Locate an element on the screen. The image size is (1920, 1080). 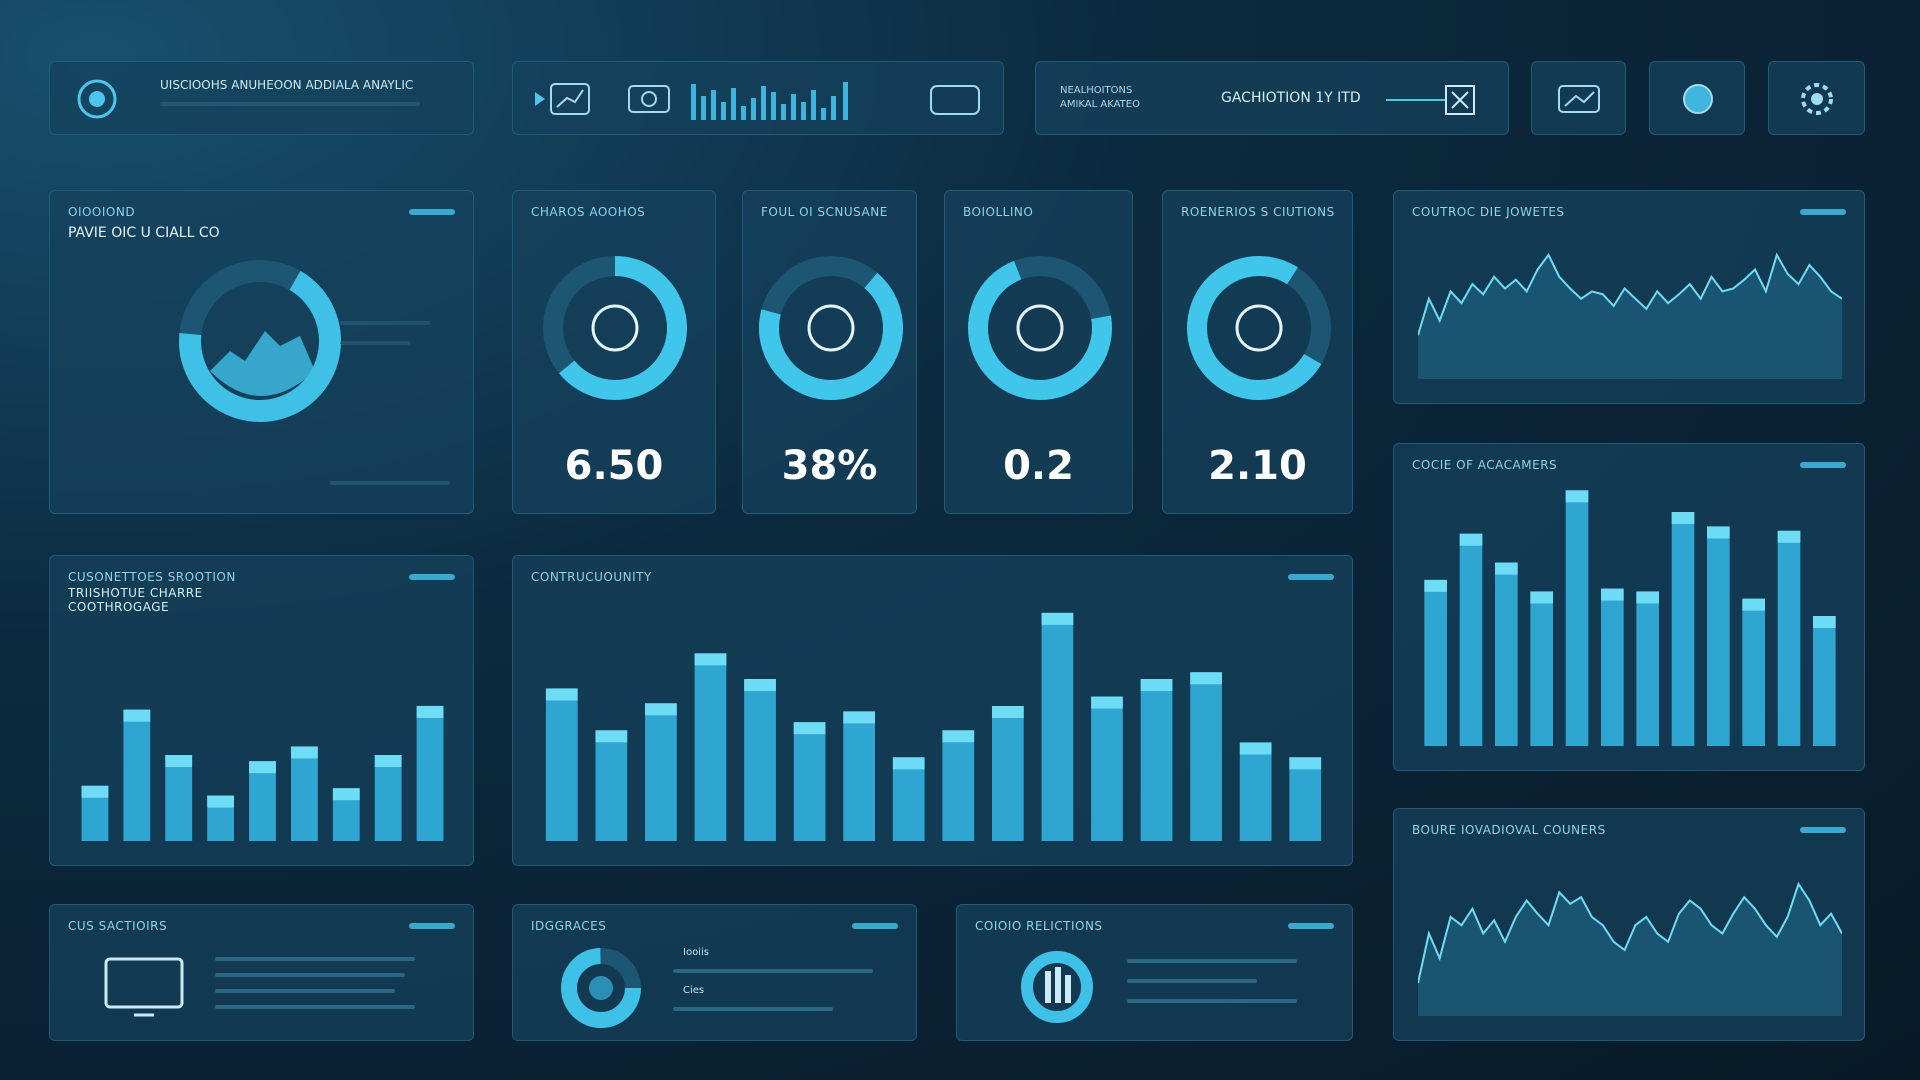
header-panel: UISCIOOHS ANUHEOON ADDIALA ANAYLIC is located at coordinates (261, 98).